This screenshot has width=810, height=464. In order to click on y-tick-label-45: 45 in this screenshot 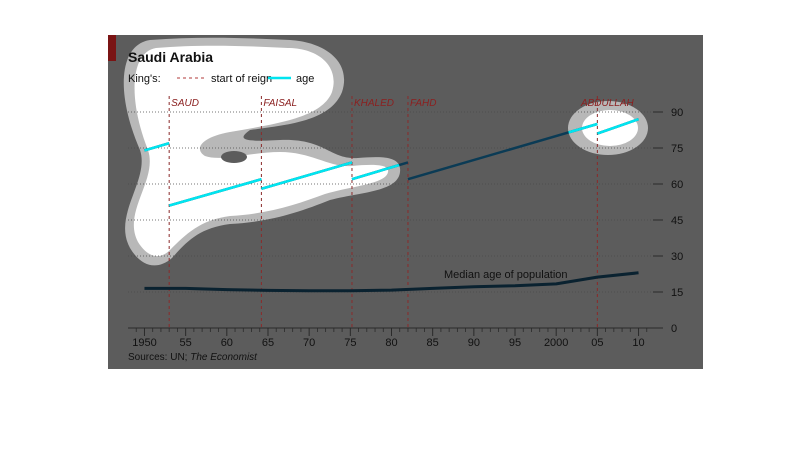, I will do `click(677, 221)`.